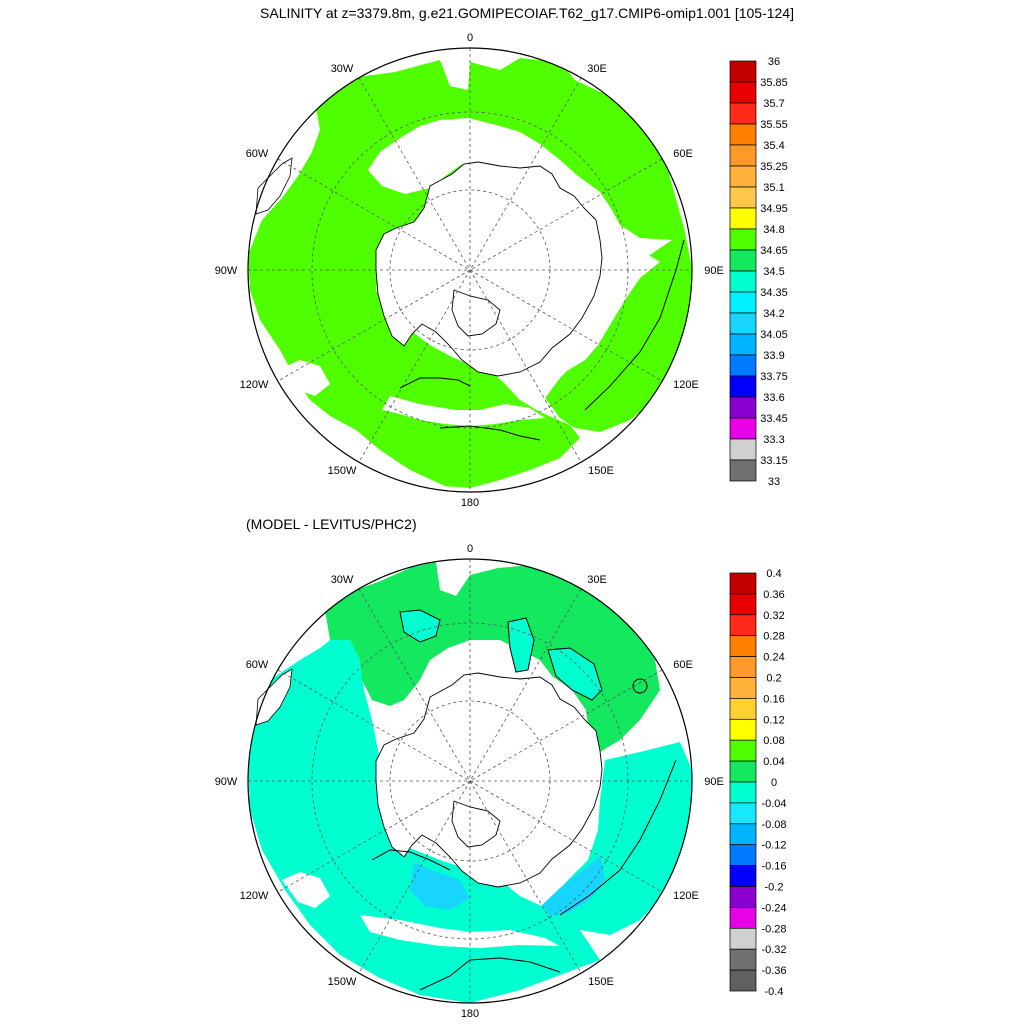 The image size is (1024, 1024). What do you see at coordinates (460, 931) in the screenshot?
I see `panel2-nodata-south` at bounding box center [460, 931].